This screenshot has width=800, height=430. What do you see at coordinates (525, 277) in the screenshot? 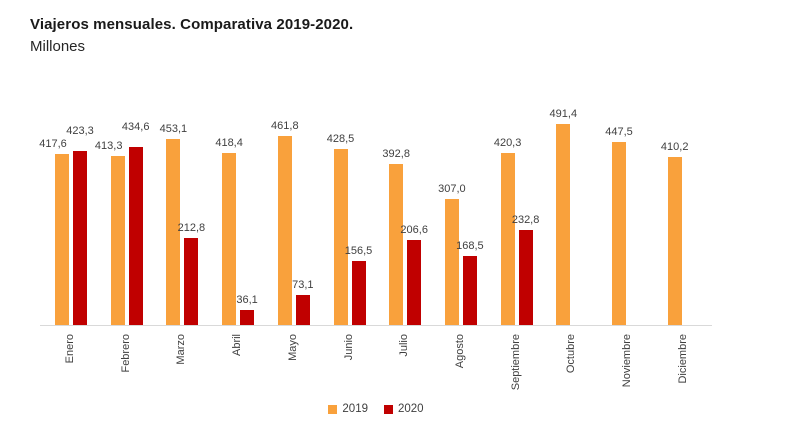
I see `bar-2020-septiembre` at bounding box center [525, 277].